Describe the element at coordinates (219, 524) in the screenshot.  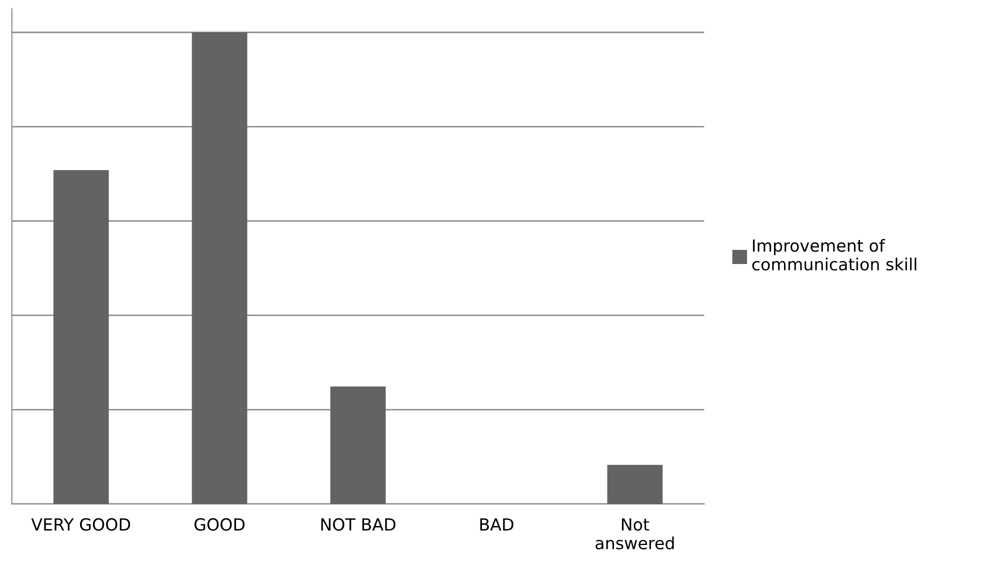
I see `x-tick-label: GOOD` at that location.